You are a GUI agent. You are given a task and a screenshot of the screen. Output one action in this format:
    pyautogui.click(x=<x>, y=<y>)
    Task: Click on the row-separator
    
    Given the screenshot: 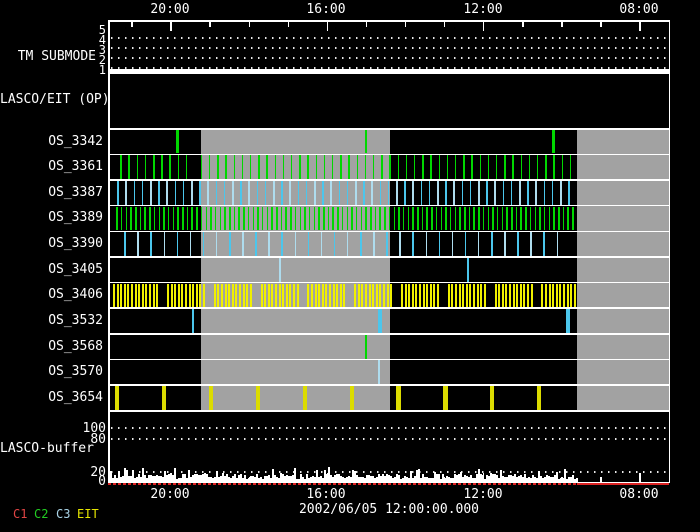 What is the action you would take?
    pyautogui.click(x=389, y=282)
    